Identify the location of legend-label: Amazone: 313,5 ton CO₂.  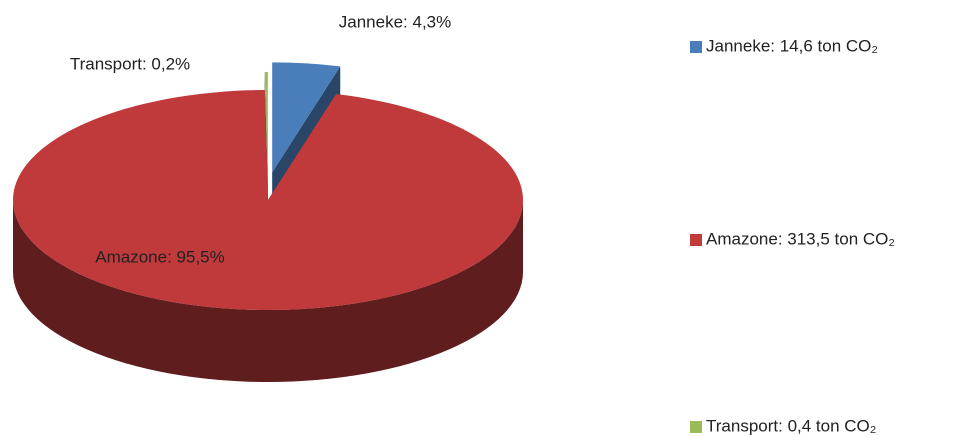
(800, 238).